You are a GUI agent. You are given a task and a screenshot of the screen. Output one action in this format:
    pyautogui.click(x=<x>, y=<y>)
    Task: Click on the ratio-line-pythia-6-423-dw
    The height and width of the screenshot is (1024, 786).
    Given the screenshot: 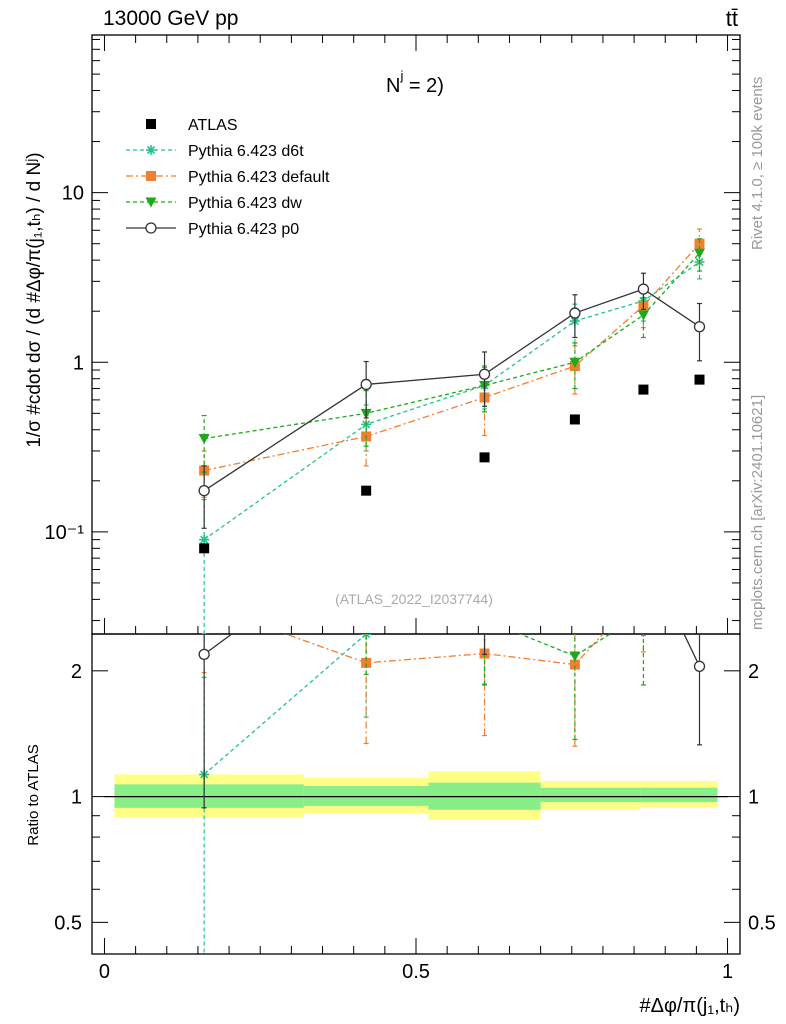 What is the action you would take?
    pyautogui.click(x=565, y=645)
    